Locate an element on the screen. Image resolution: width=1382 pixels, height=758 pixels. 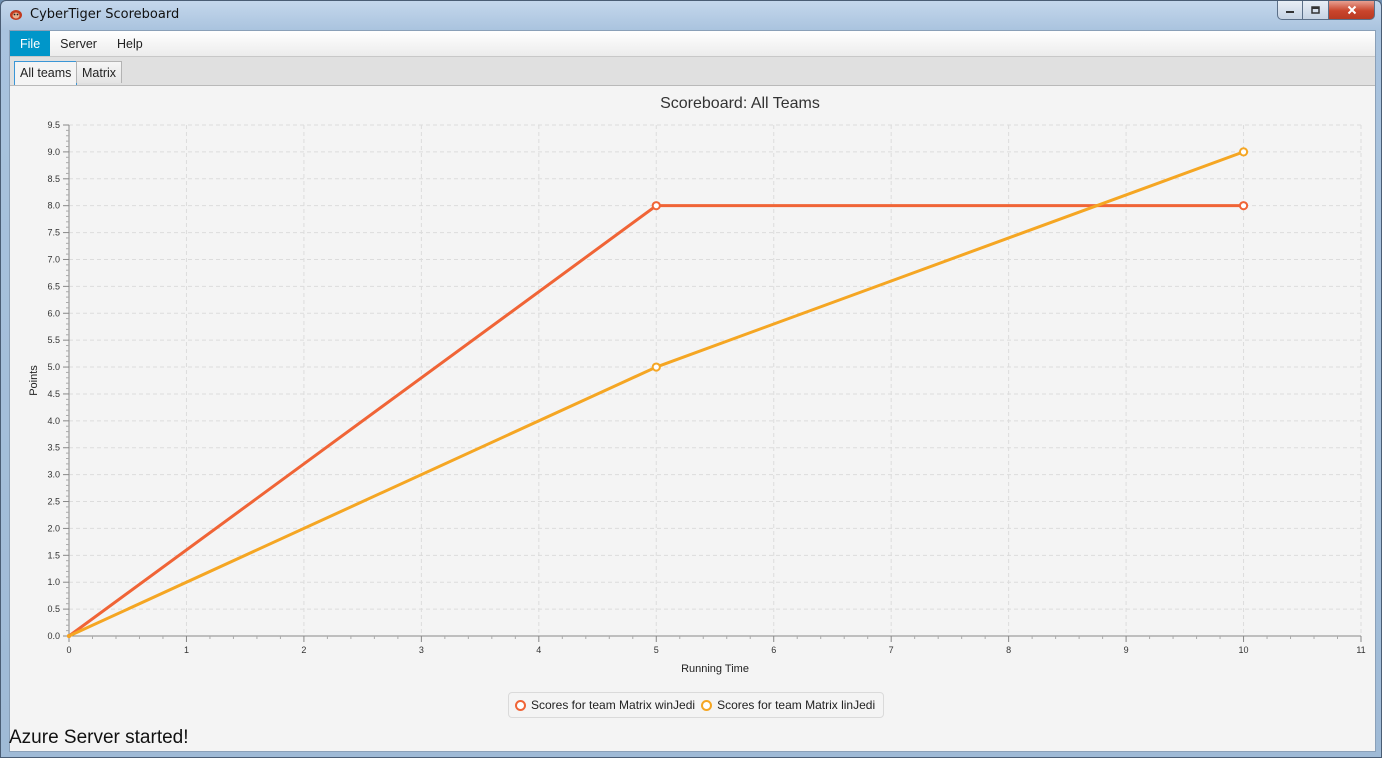
y-tick-label: 1.5 is located at coordinates (53, 555).